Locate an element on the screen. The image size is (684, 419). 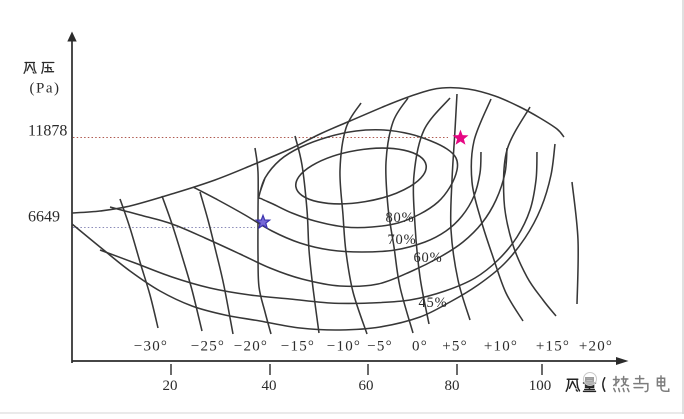
svg-text: 40 is located at coordinates (269, 386).